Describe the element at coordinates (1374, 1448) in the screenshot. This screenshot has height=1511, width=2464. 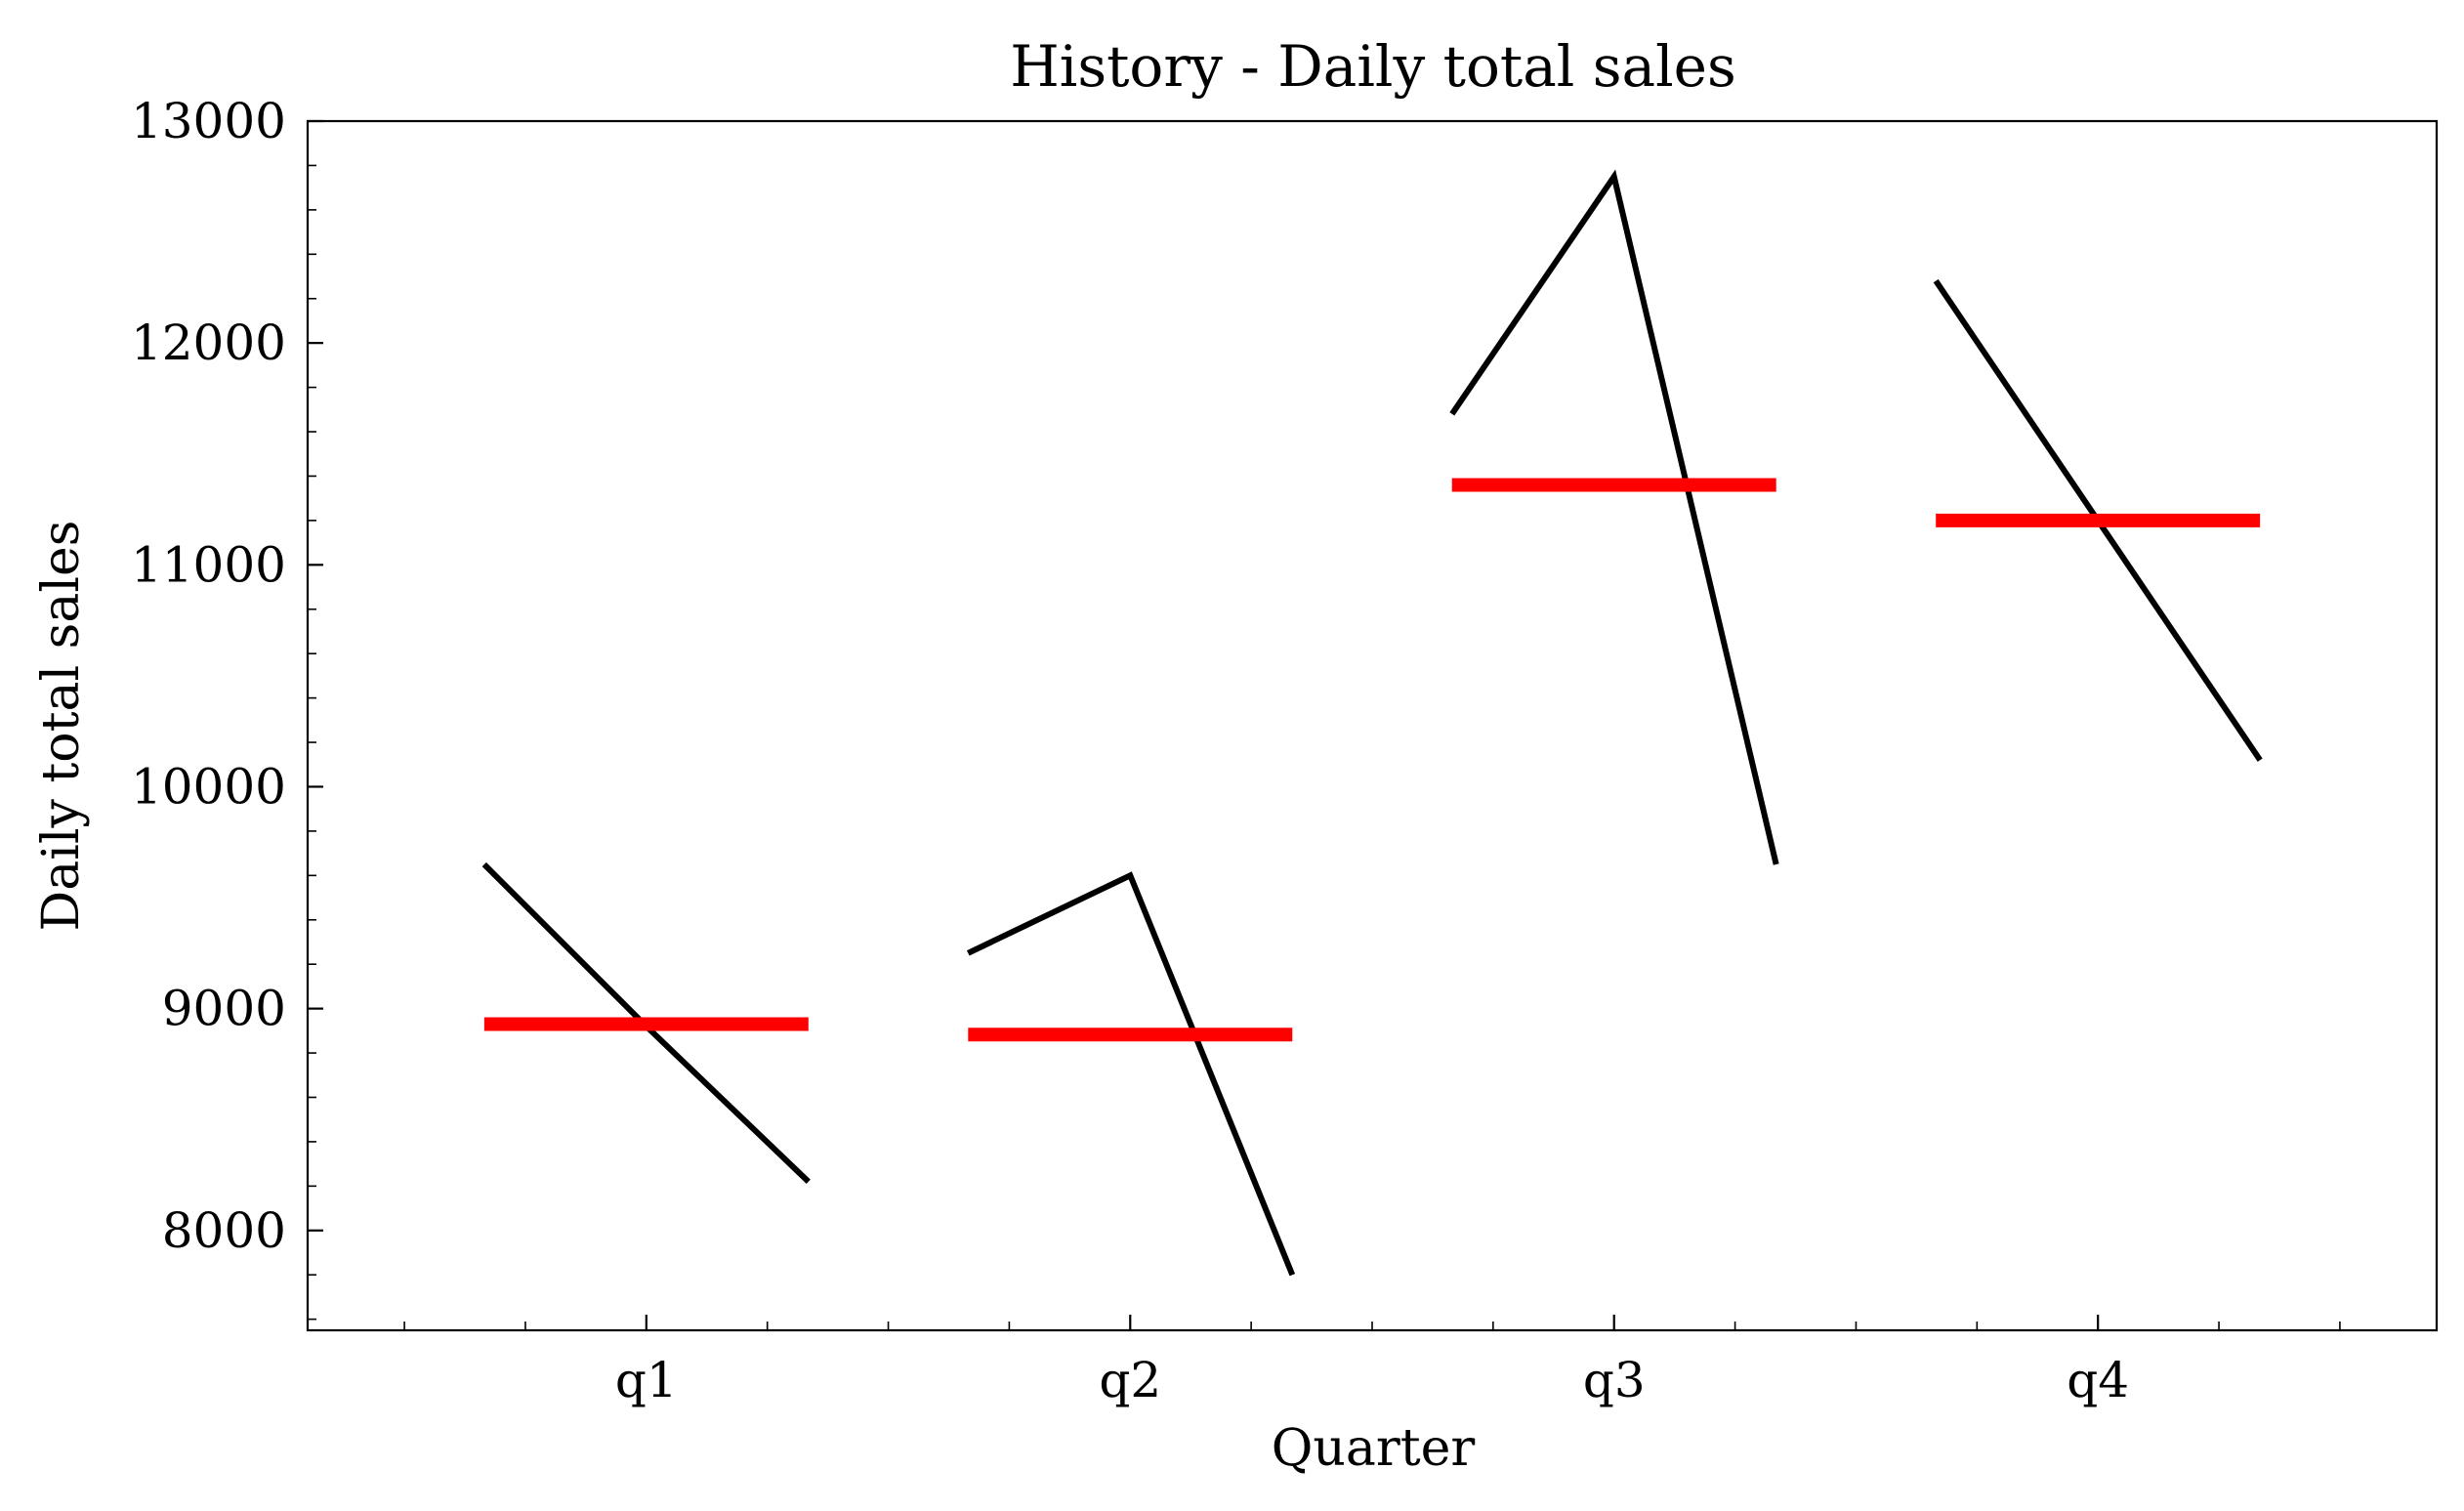
I see `x-axis-label: Quarter` at that location.